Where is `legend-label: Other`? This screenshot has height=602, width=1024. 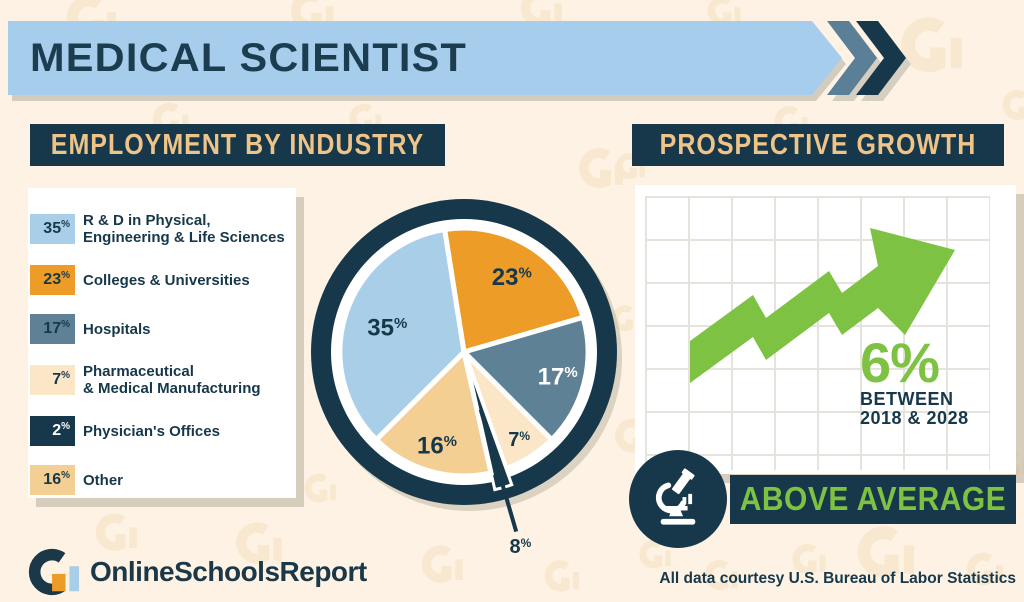
legend-label: Other is located at coordinates (103, 480).